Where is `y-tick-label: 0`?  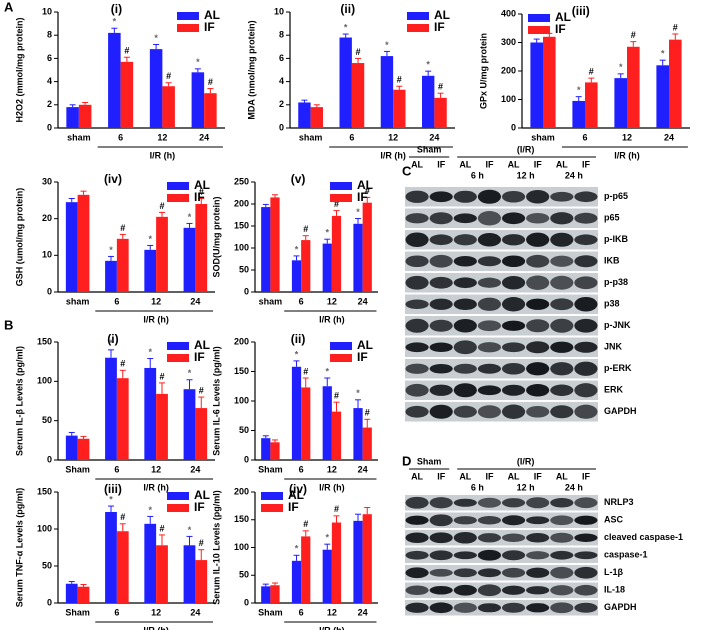
y-tick-label: 0 is located at coordinates (246, 291).